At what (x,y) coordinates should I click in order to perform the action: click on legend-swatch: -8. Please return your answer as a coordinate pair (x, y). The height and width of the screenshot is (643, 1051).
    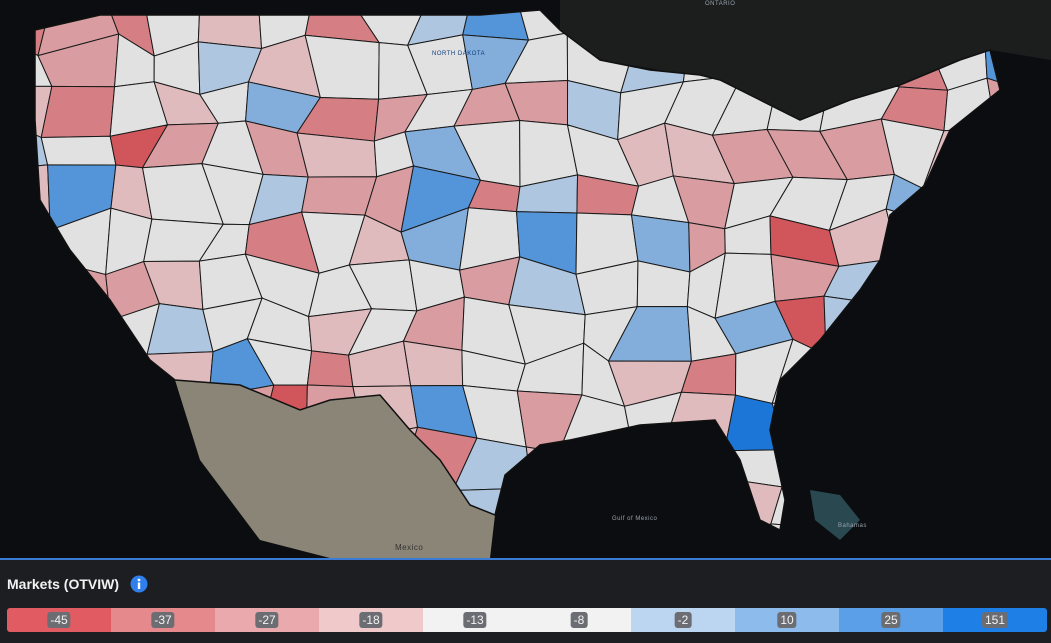
    Looking at the image, I should click on (579, 620).